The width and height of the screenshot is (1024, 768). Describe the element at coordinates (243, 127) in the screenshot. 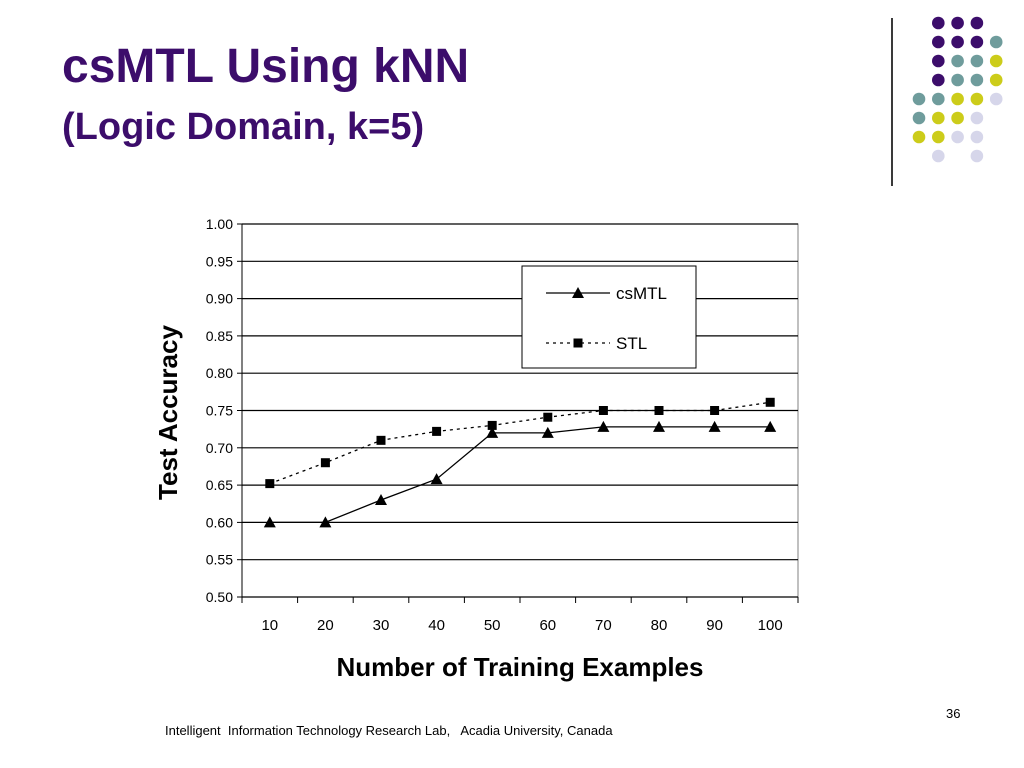

I see `slide-subtitle: (Logic Domain, k=5)` at that location.